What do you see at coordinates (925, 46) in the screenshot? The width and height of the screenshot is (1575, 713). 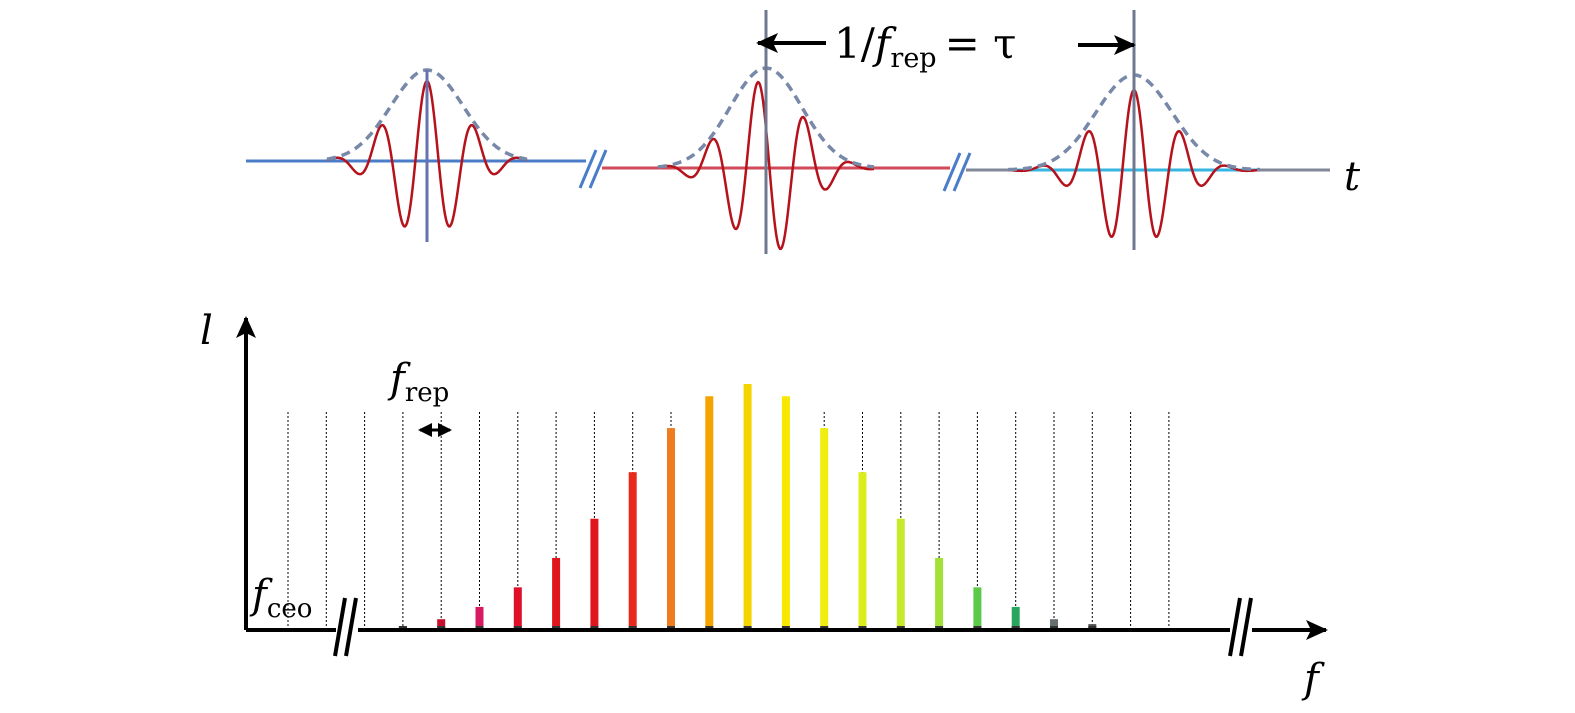 I see `period-label: 1/frep = τ` at bounding box center [925, 46].